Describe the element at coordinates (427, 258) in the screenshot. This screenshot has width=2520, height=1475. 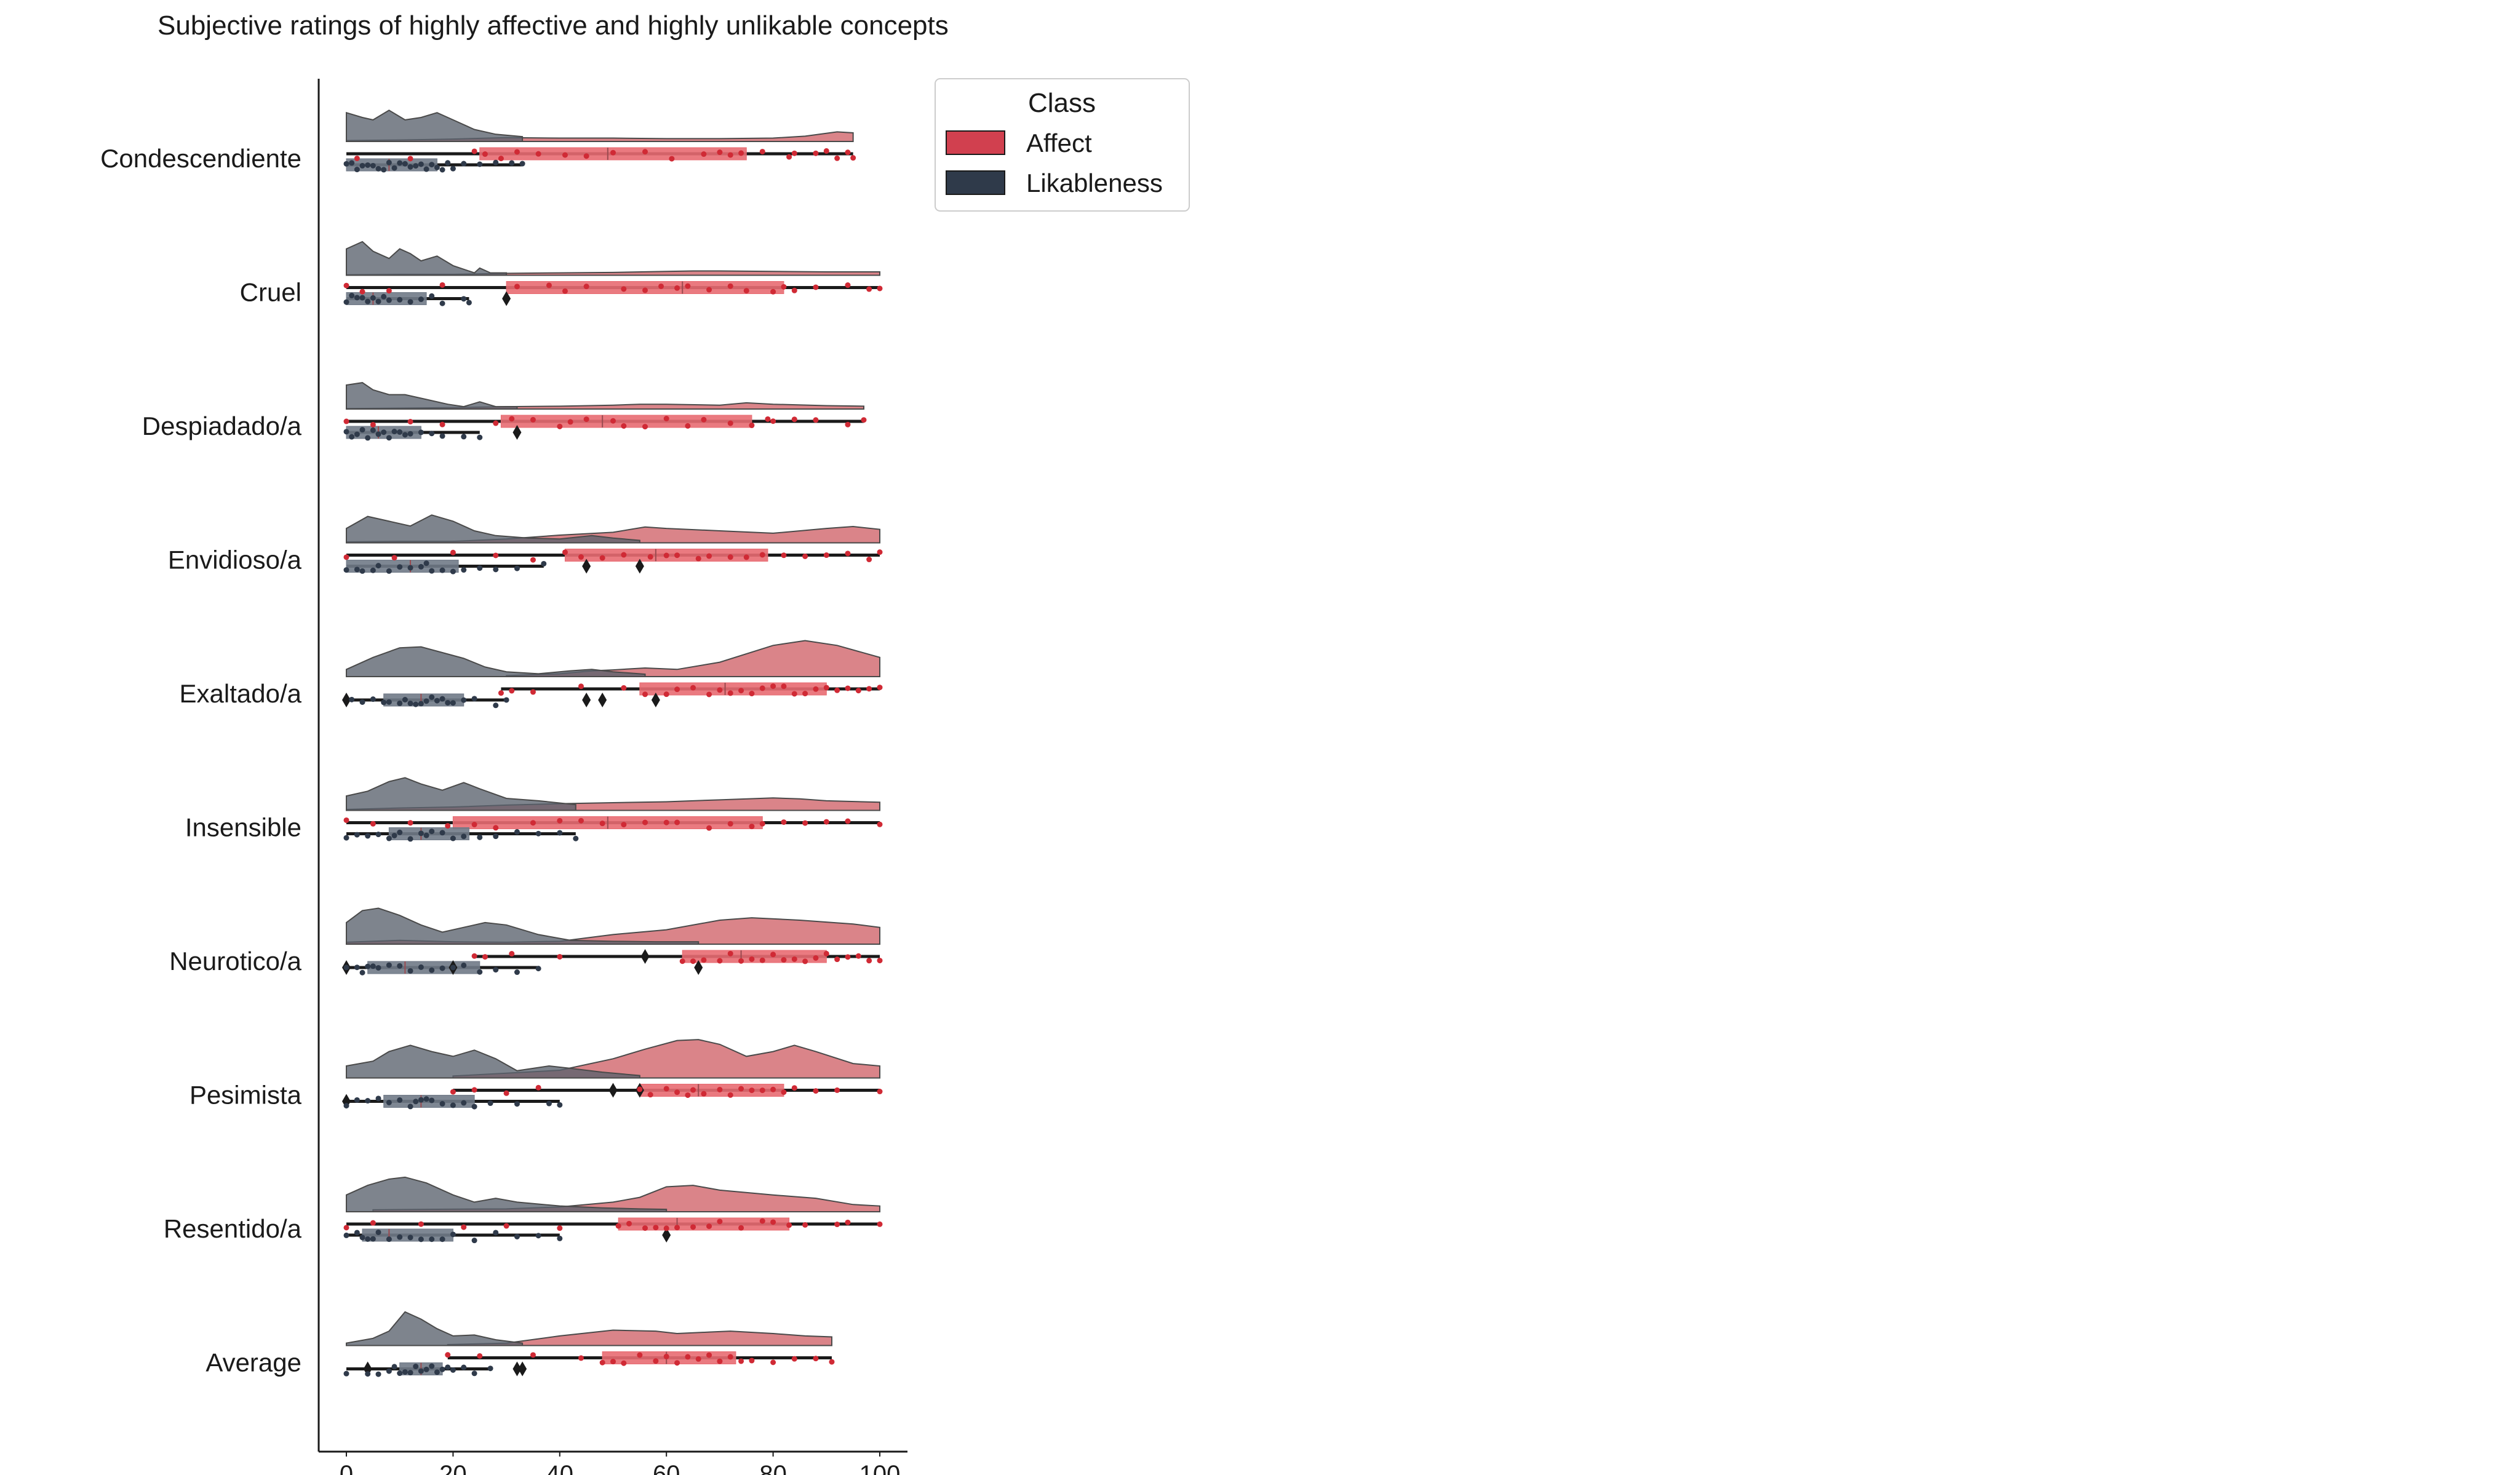
I see `likableness-cloud` at that location.